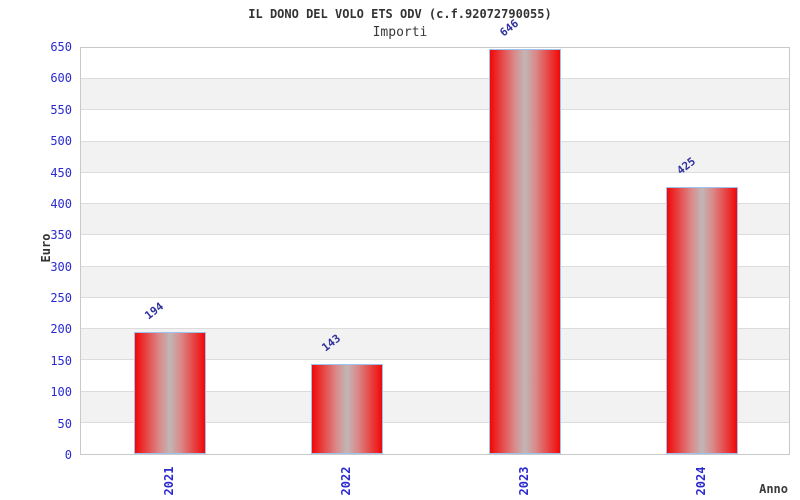 This screenshot has height=500, width=800. Describe the element at coordinates (346, 481) in the screenshot. I see `x-axis-tick-label: 2022` at that location.